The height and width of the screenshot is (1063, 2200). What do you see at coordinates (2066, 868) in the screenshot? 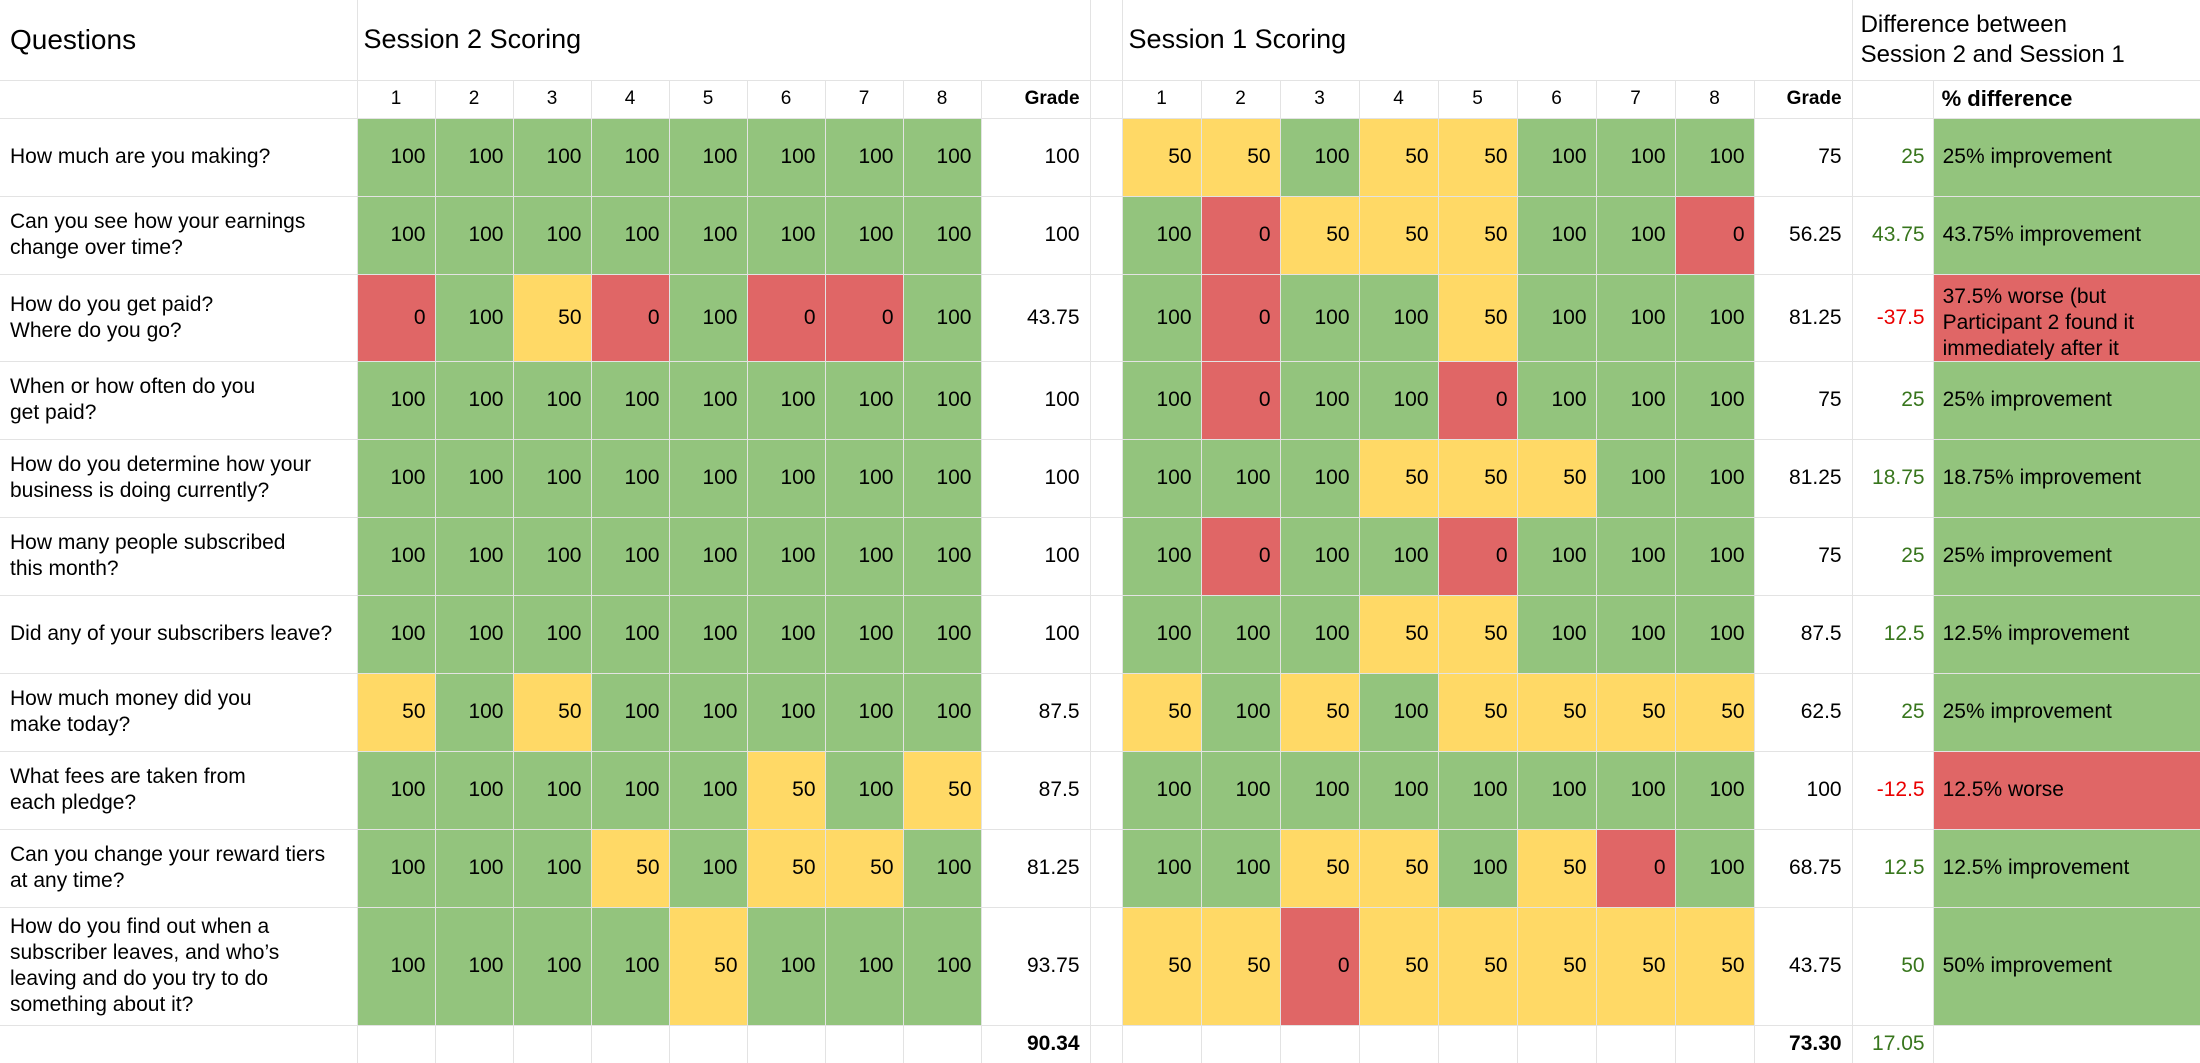
I see `percent-difference-cell: 12.5% improvement` at bounding box center [2066, 868].